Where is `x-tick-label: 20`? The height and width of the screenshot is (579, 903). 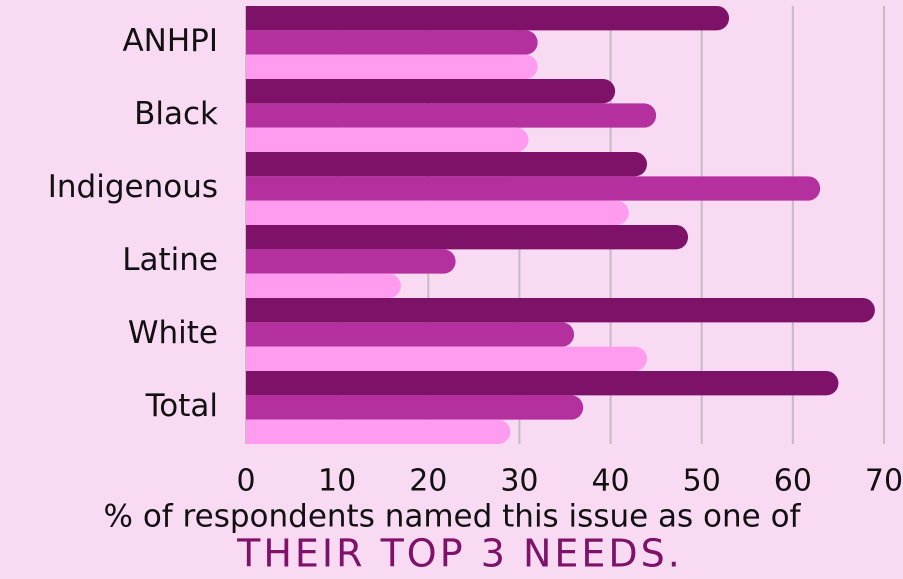
x-tick-label: 20 is located at coordinates (428, 481).